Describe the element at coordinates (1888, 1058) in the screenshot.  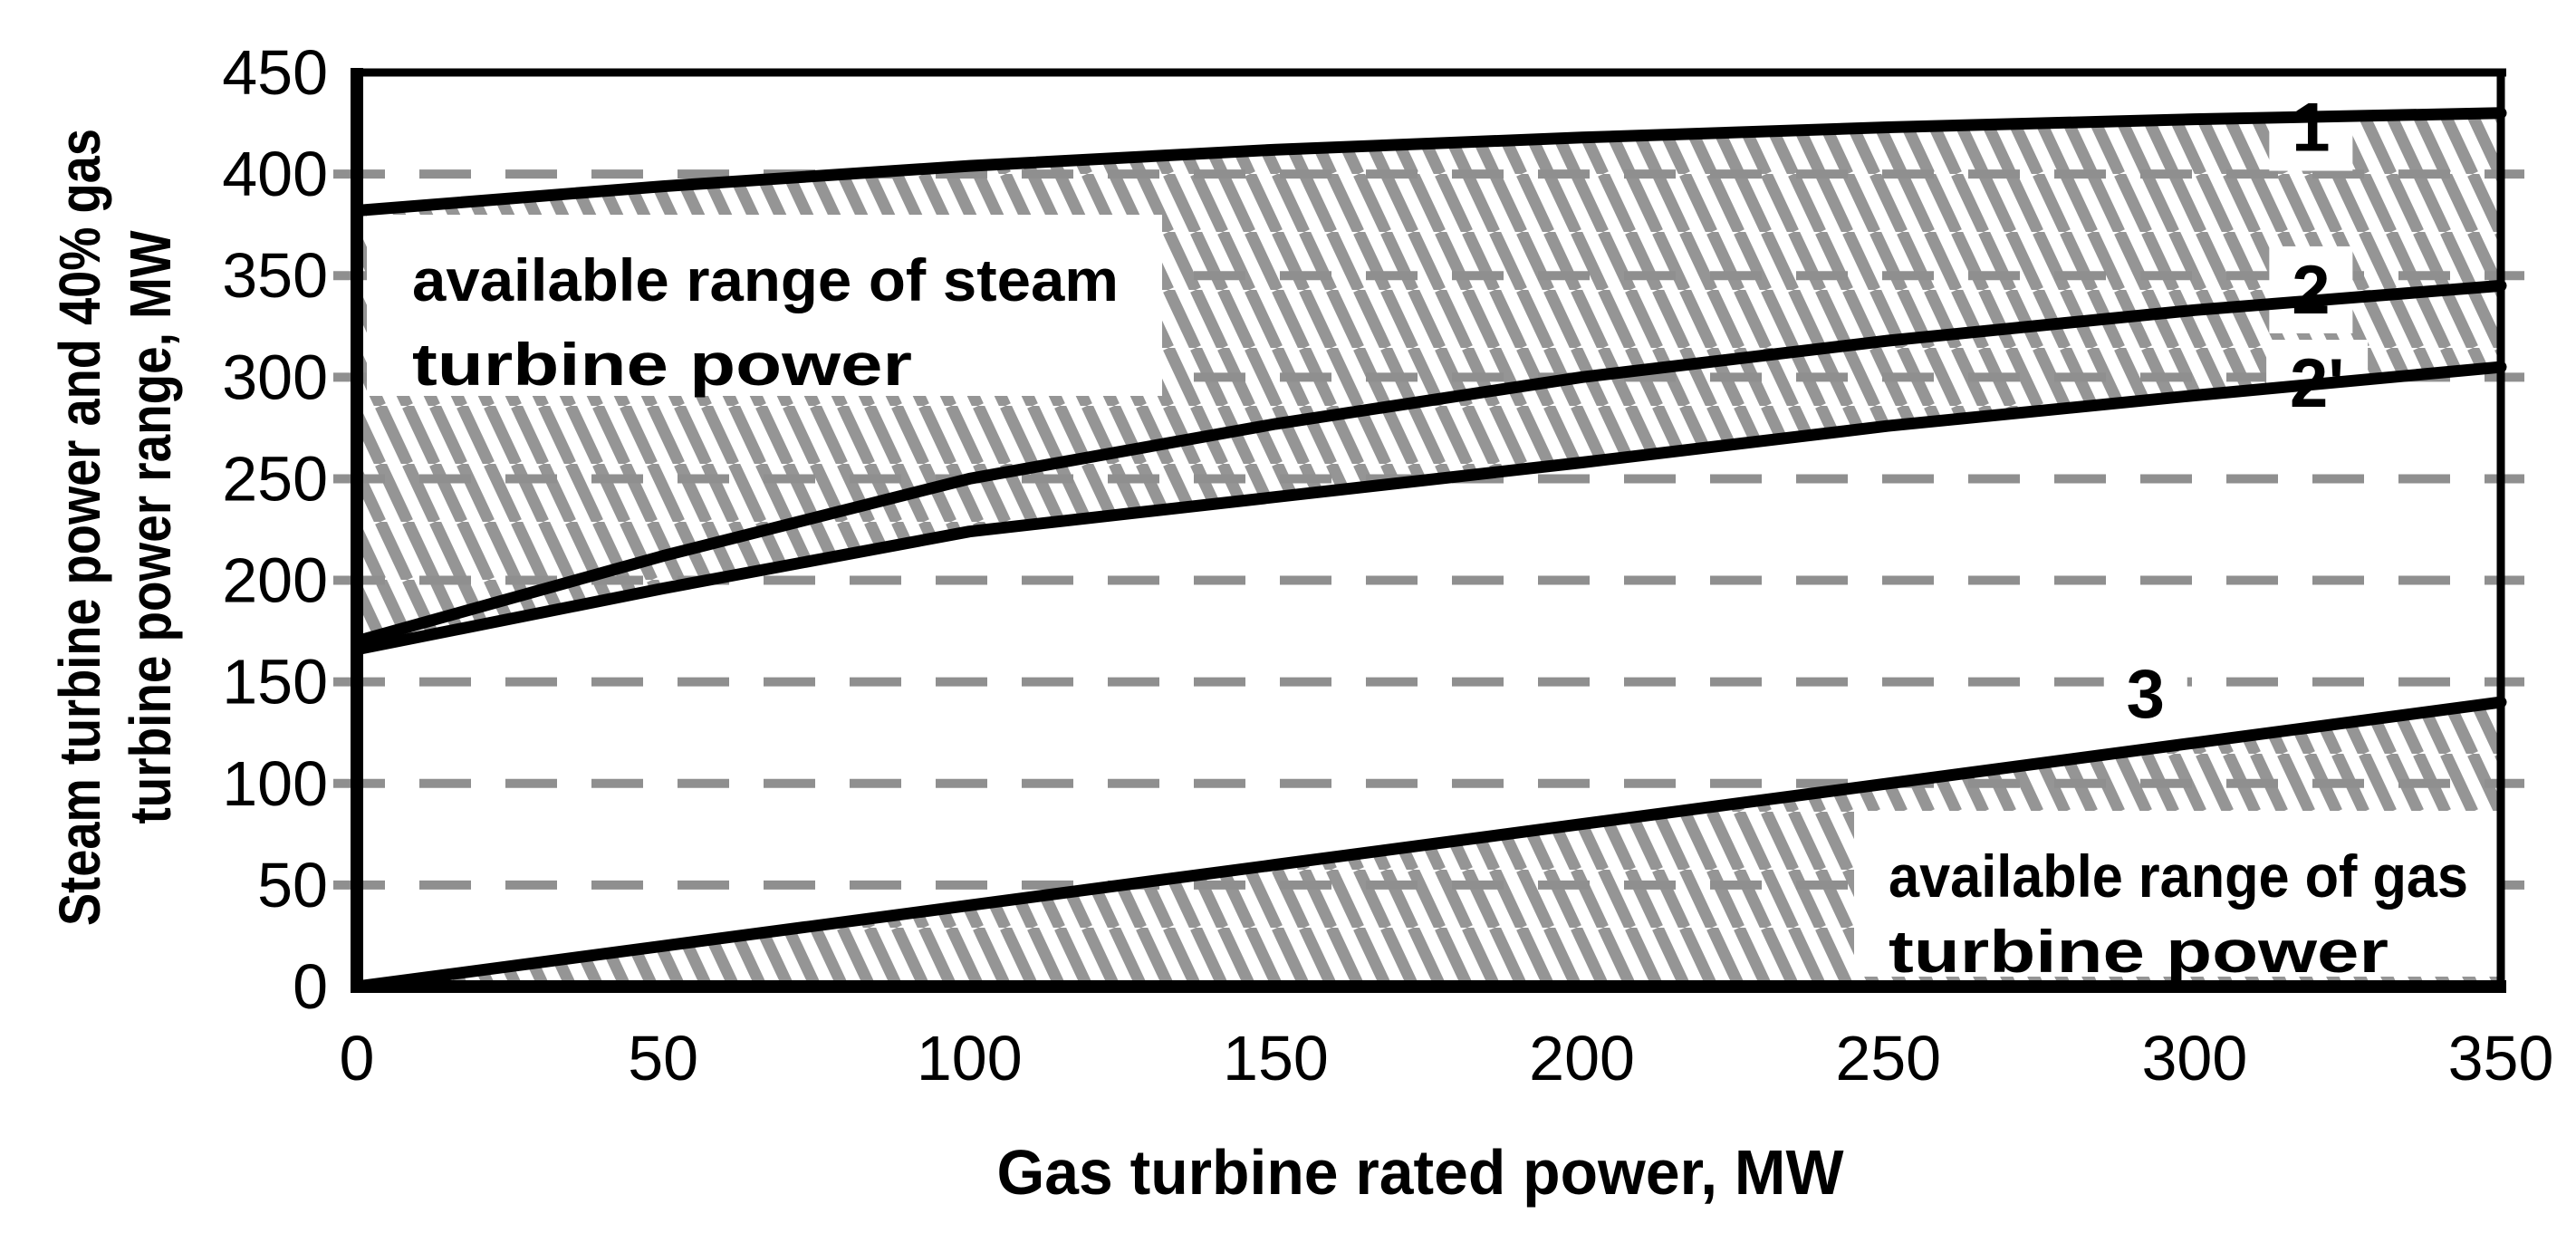
I see `x-tick-label-250: 250` at that location.